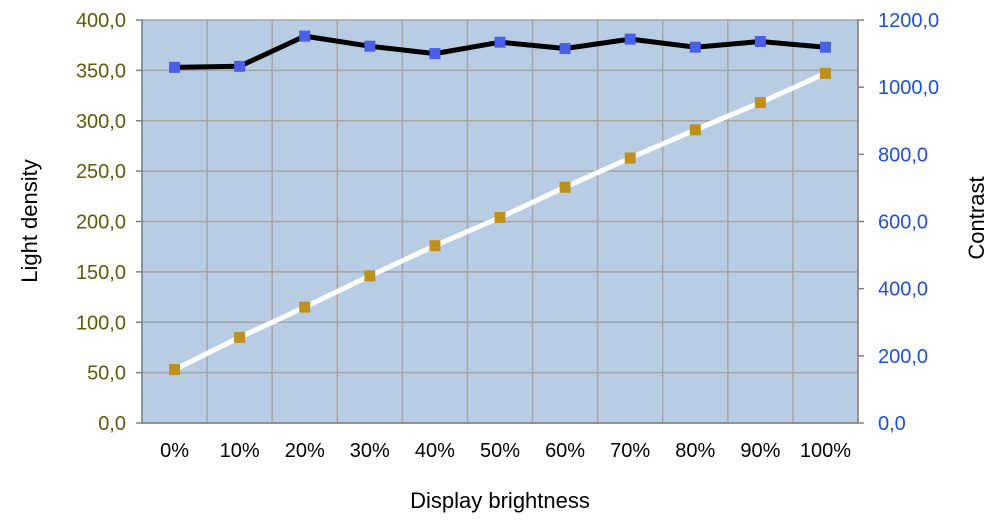 This screenshot has height=524, width=1000. What do you see at coordinates (101, 122) in the screenshot?
I see `left-tick-label: 300,0` at bounding box center [101, 122].